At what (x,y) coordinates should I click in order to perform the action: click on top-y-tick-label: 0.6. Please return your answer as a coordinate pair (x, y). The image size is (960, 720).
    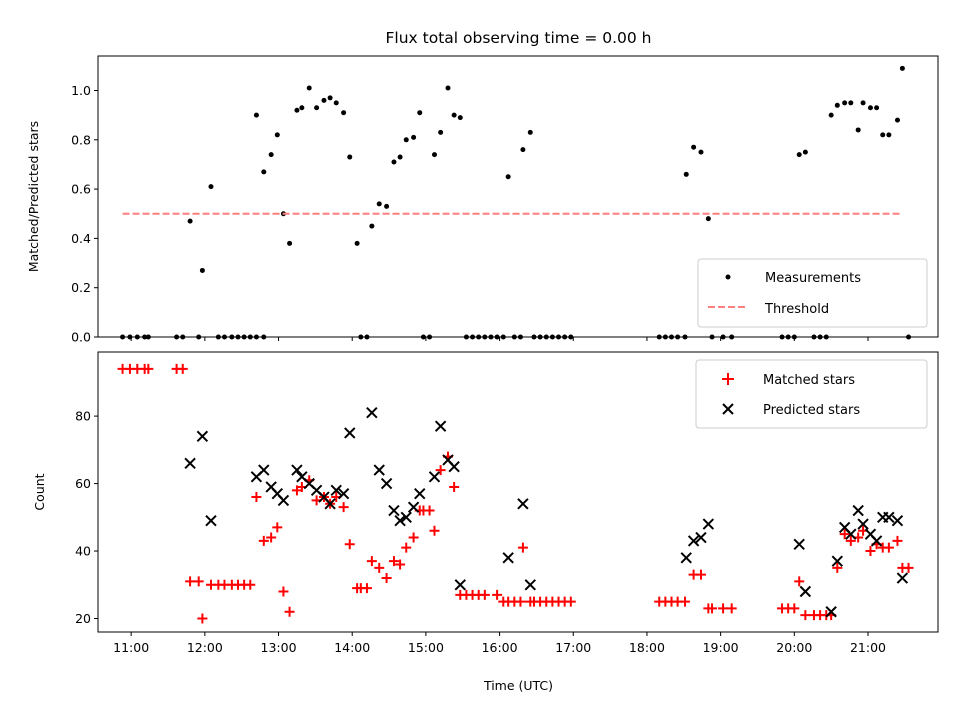
    Looking at the image, I should click on (81, 189).